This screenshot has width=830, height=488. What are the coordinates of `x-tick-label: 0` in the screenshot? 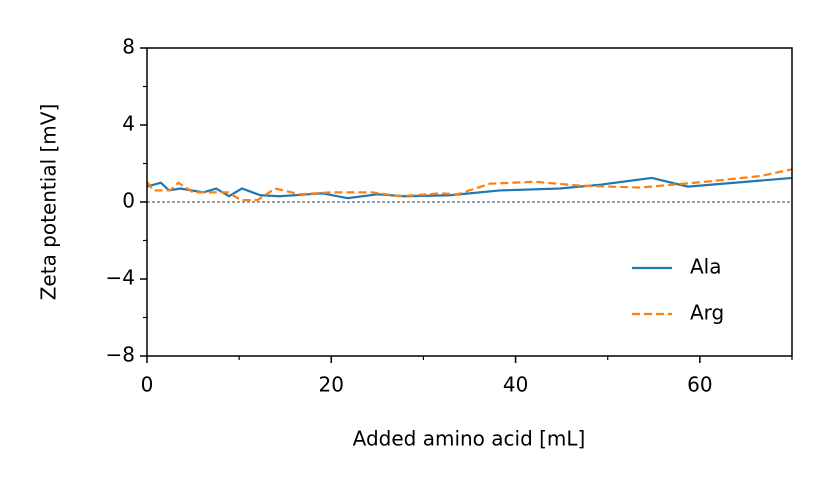 It's located at (147, 385).